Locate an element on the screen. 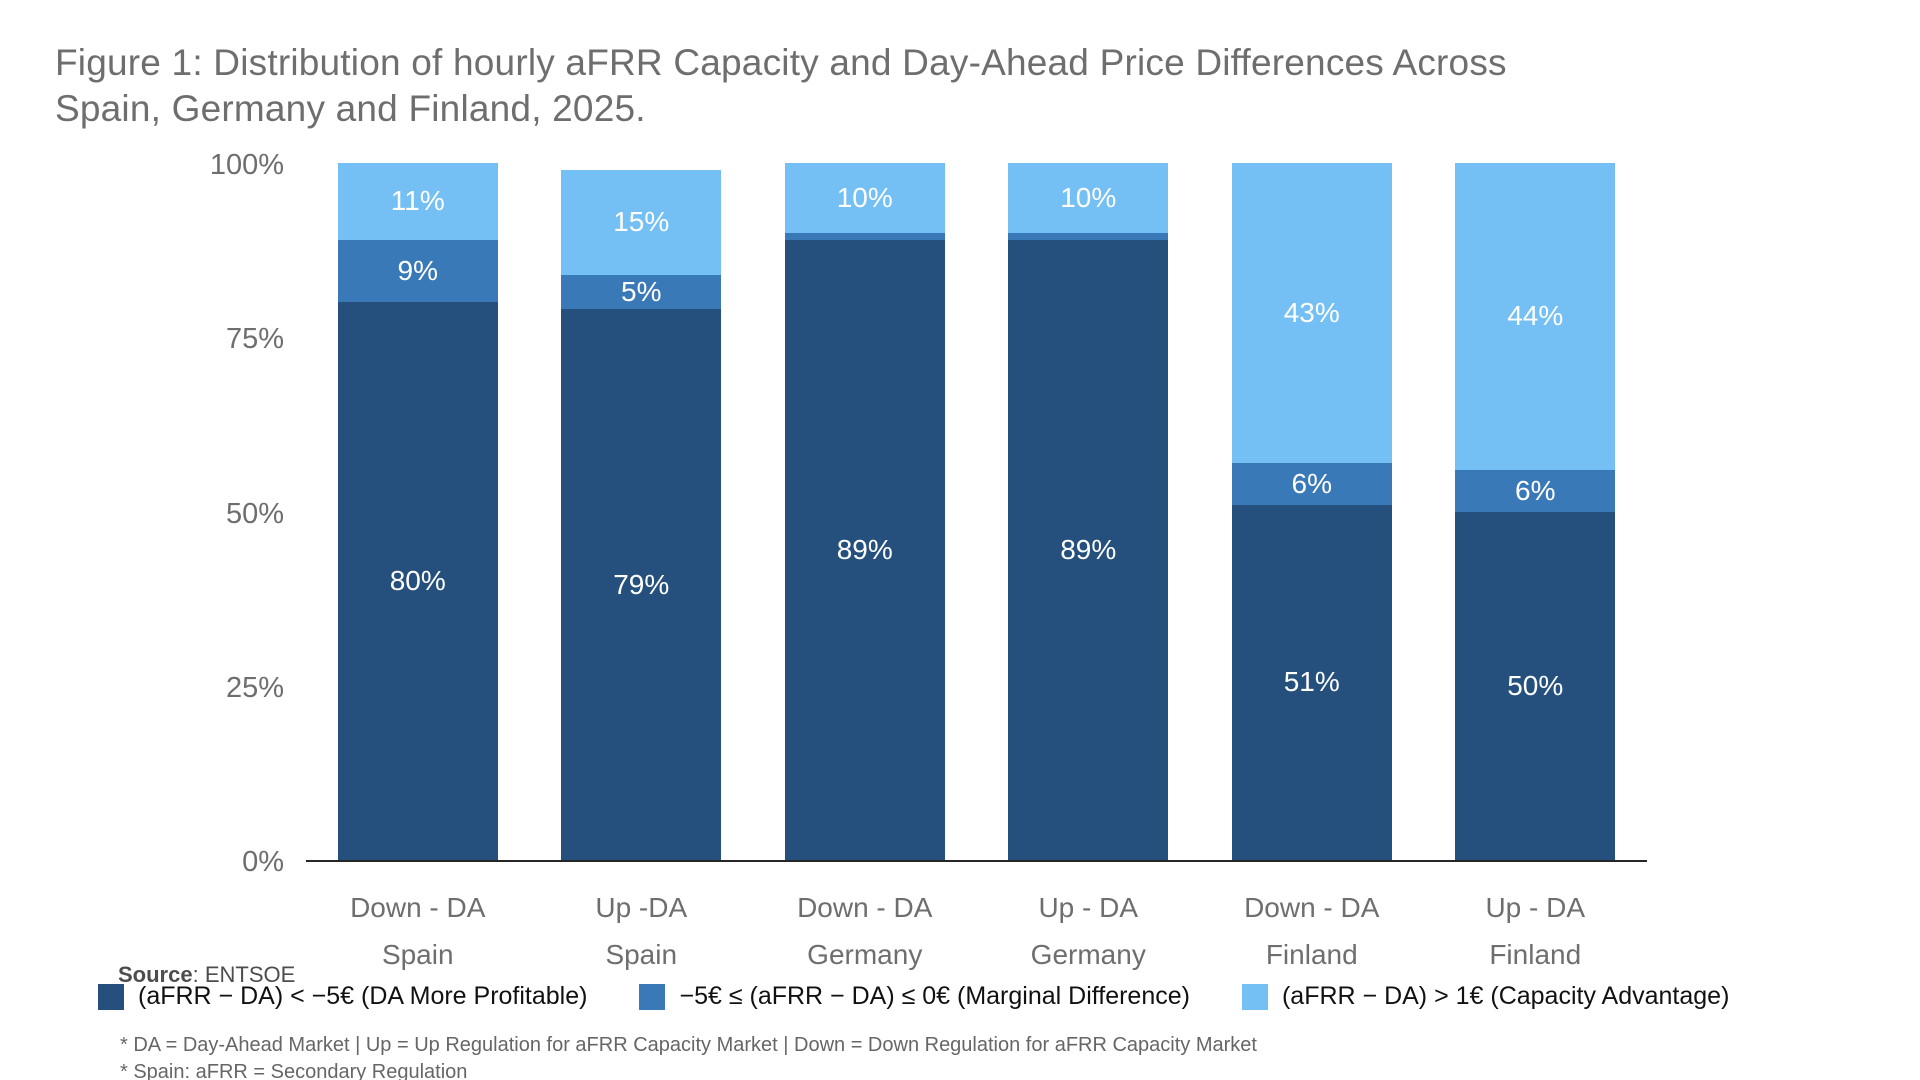 This screenshot has width=1920, height=1080. y-axis-tick-label: 50% is located at coordinates (254, 513).